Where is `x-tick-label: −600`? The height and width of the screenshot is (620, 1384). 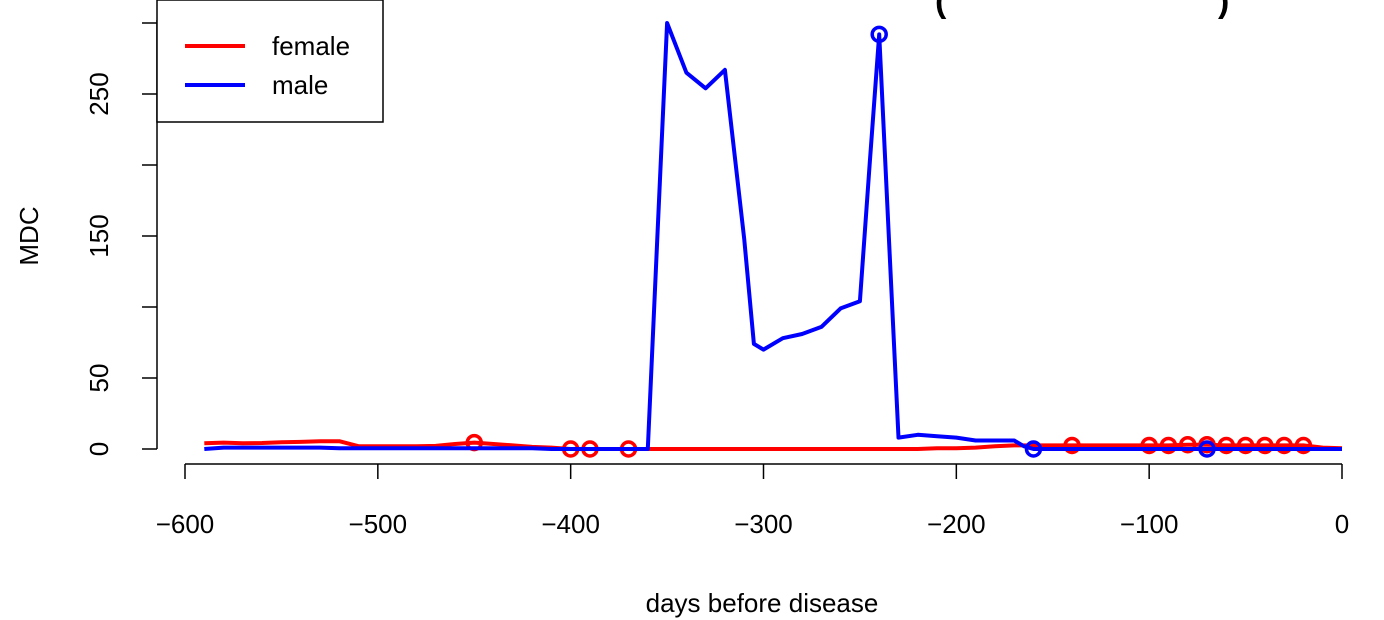 x-tick-label: −600 is located at coordinates (185, 524).